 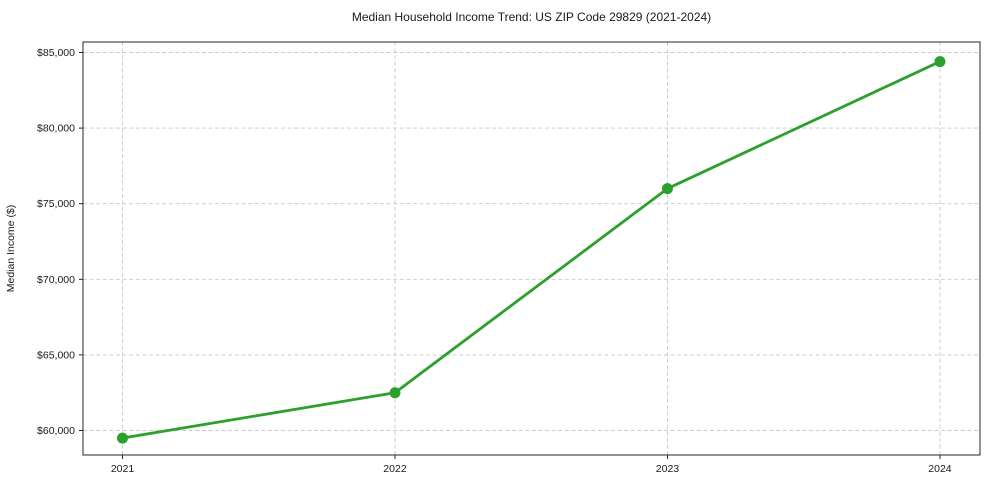 I want to click on x-tick-label: 2021, so click(x=123, y=469).